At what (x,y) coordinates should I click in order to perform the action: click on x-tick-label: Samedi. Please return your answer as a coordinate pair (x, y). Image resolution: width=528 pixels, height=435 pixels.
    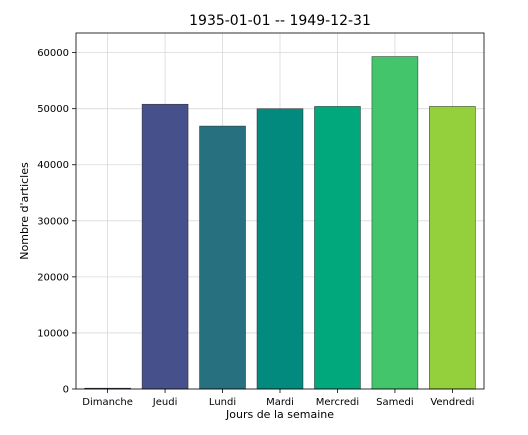
    Looking at the image, I should click on (395, 402).